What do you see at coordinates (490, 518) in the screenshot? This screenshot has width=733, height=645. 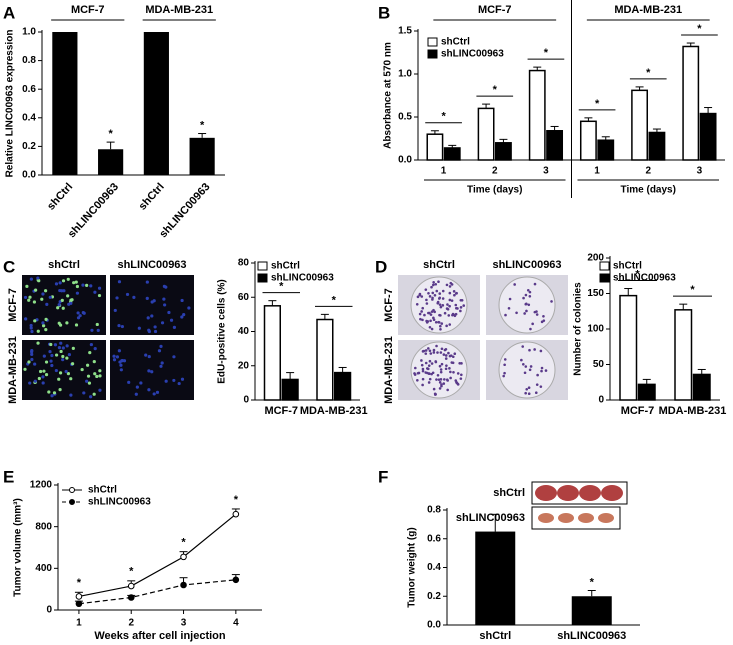 I see `image-row-label: shLINC00963` at bounding box center [490, 518].